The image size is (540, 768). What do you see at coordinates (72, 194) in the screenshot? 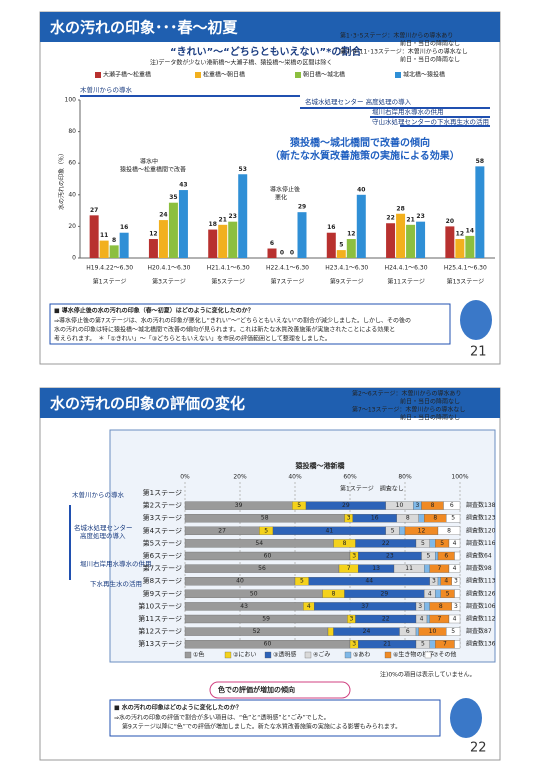
I see `y-tick-label: 40` at bounding box center [72, 194].